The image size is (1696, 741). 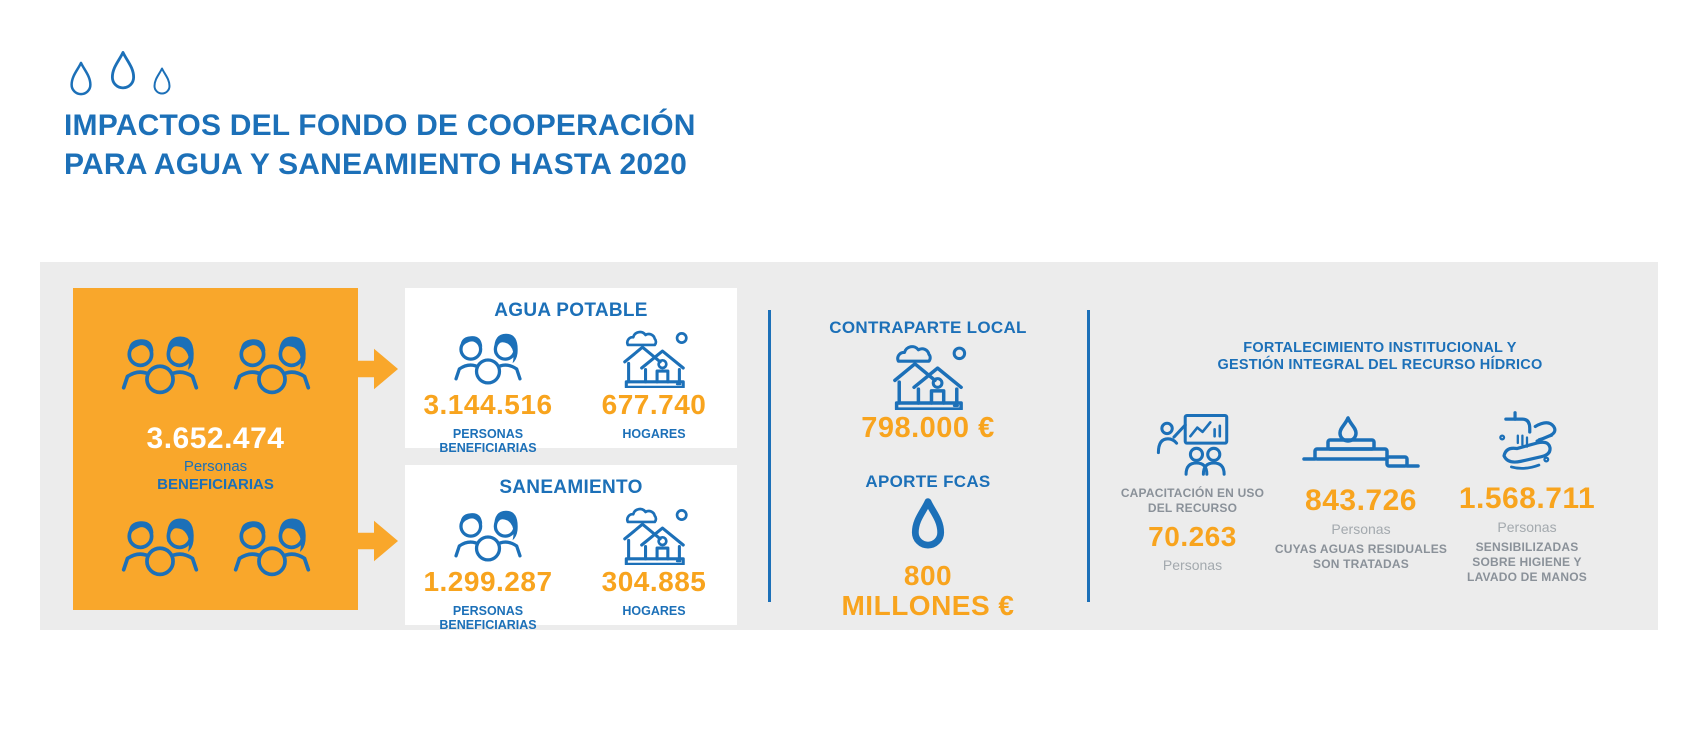 I want to click on aporte-fcas-title: APORTE FCAS, so click(x=928, y=481).